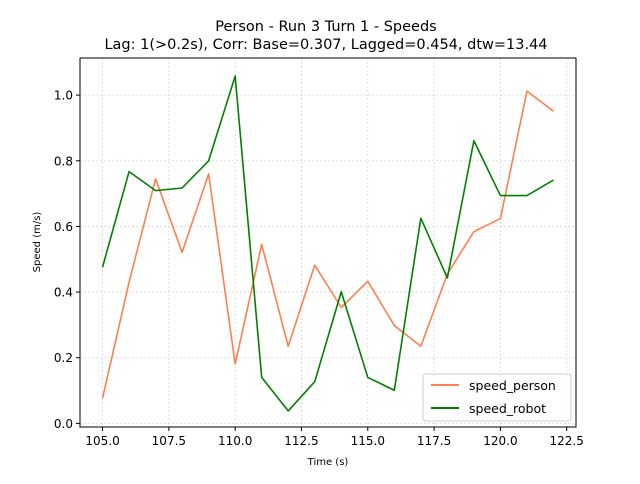 Image resolution: width=640 pixels, height=484 pixels. I want to click on x-tick-label: 117.5, so click(434, 441).